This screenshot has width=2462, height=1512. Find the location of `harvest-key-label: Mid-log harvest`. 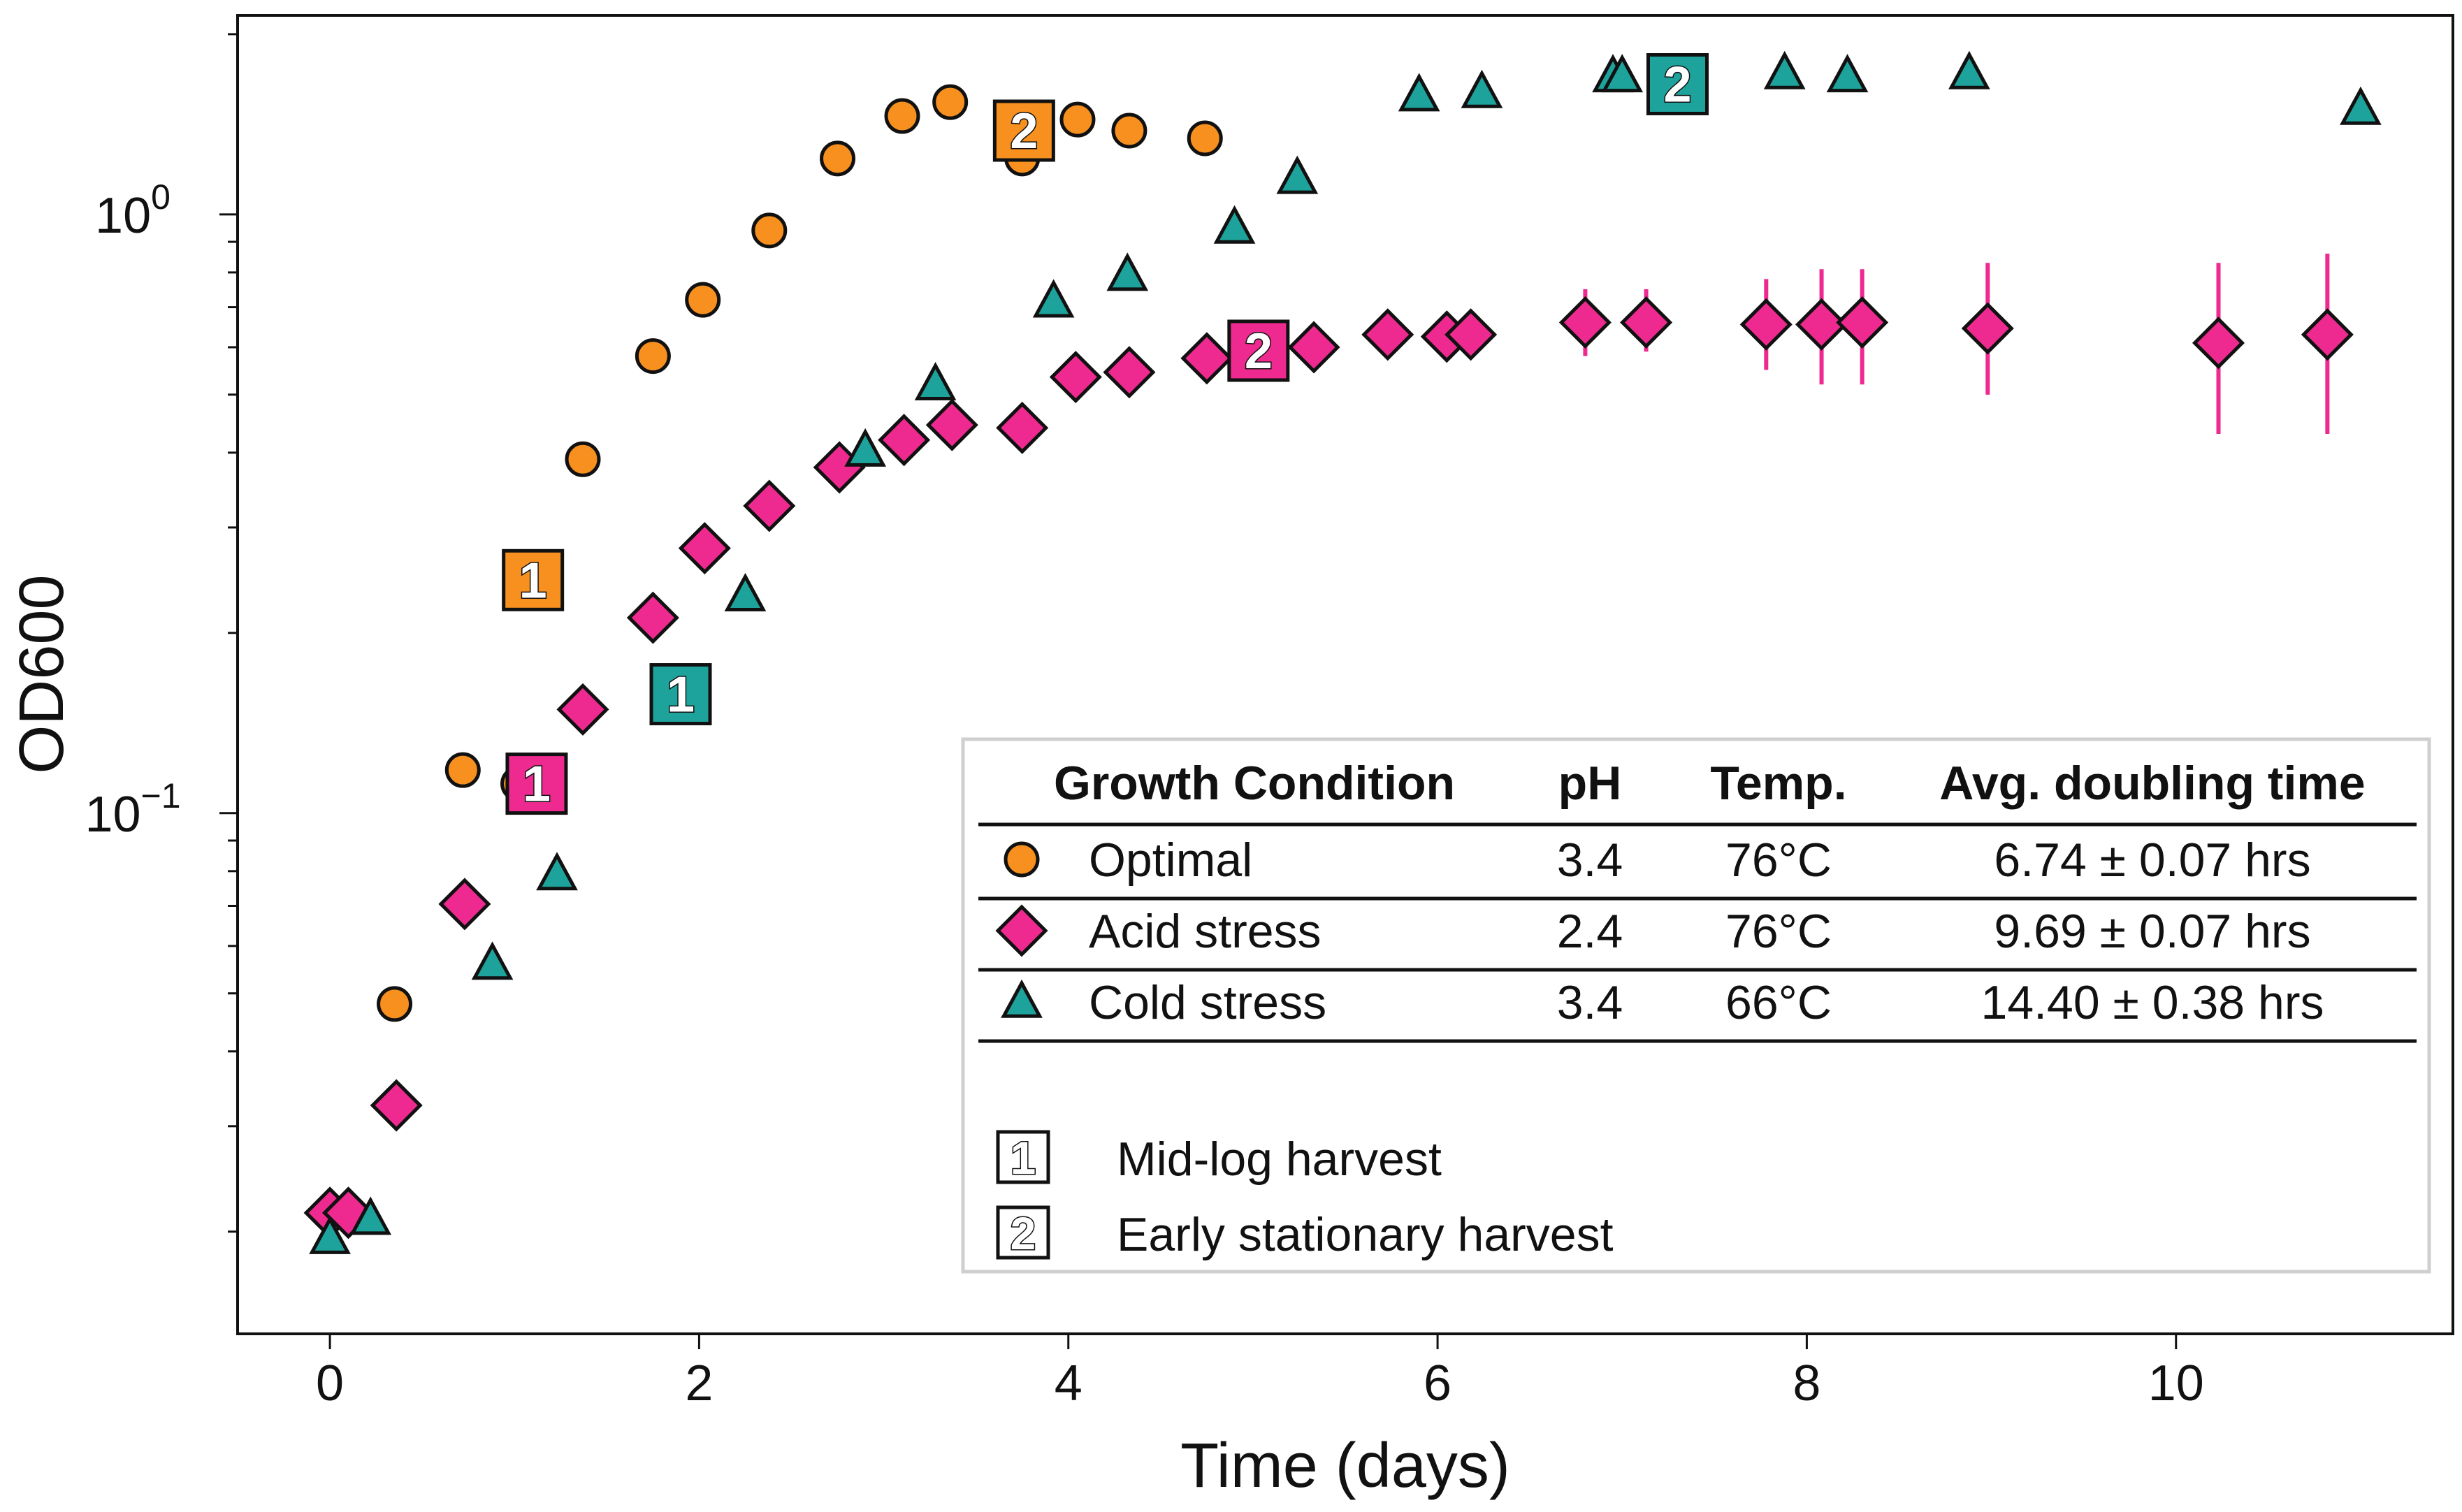

harvest-key-label: Mid-log harvest is located at coordinates (1279, 1159).